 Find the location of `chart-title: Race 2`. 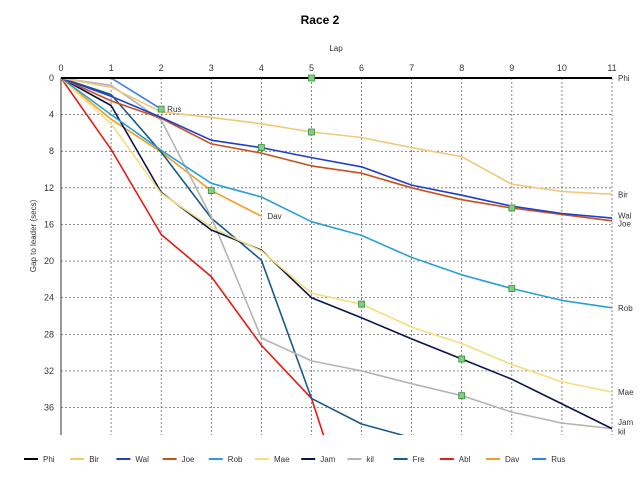

chart-title: Race 2 is located at coordinates (320, 20).